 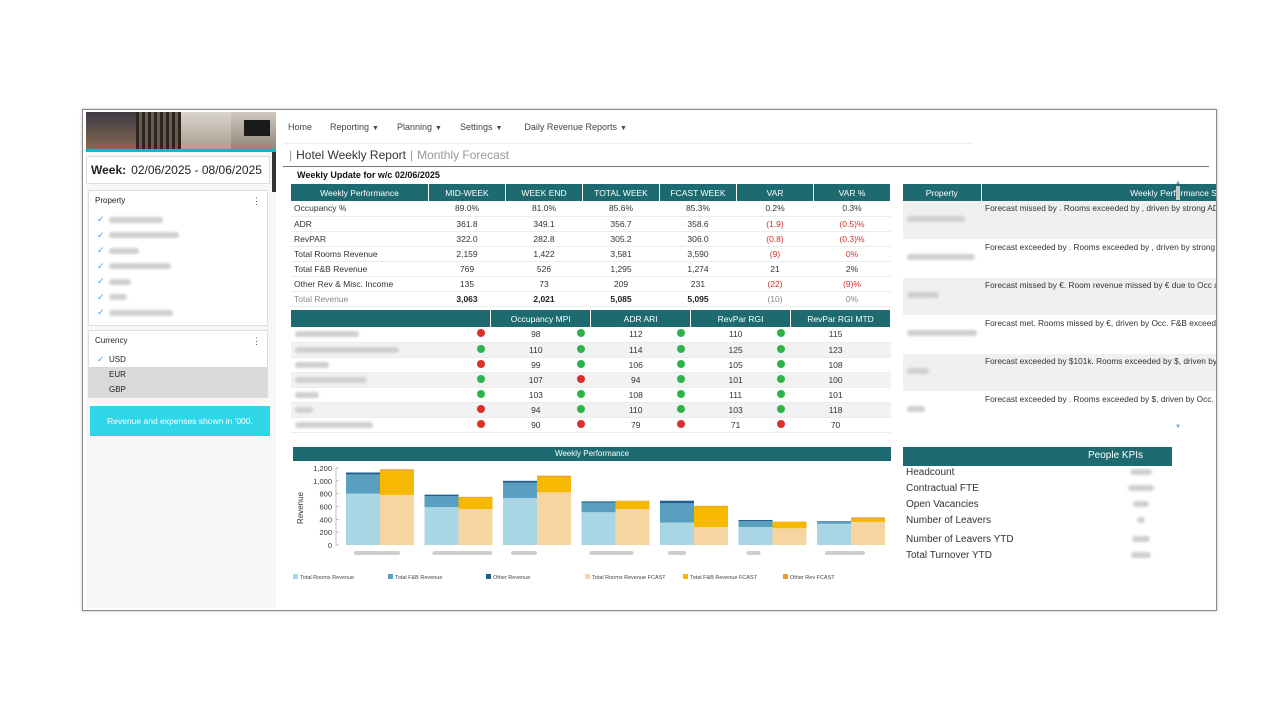 I want to click on nav-reporting: Reporting ▼, so click(x=354, y=127).